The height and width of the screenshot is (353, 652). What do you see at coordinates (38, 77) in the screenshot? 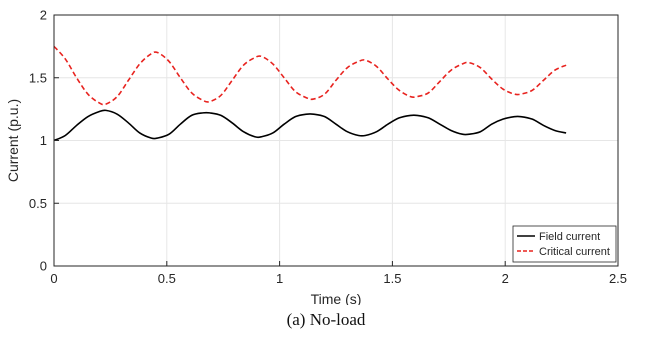
I see `y-tick-label: 1.5` at bounding box center [38, 77].